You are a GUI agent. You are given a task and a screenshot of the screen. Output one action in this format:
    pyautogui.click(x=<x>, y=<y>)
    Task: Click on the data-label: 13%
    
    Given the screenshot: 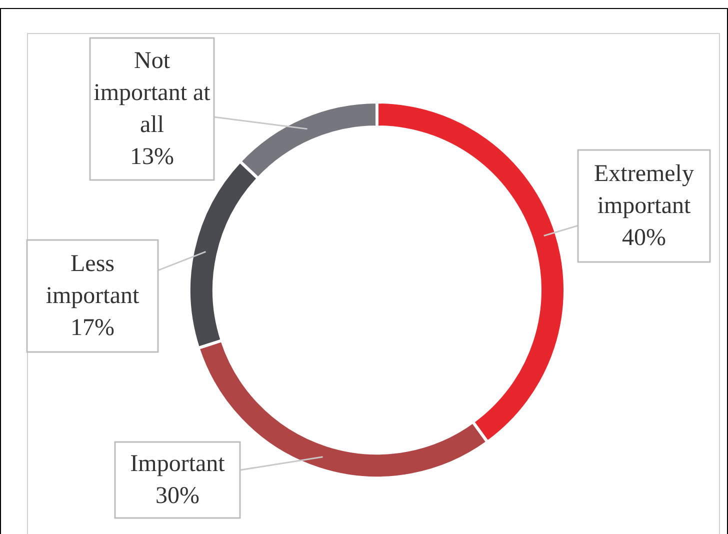 What is the action you would take?
    pyautogui.click(x=152, y=157)
    